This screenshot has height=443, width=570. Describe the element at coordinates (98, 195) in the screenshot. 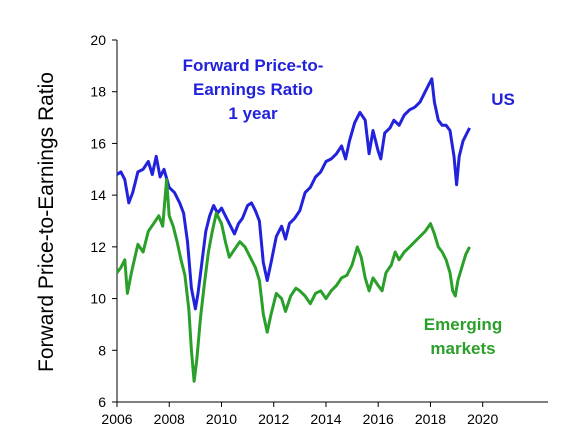

I see `y-tick-label: 14` at that location.